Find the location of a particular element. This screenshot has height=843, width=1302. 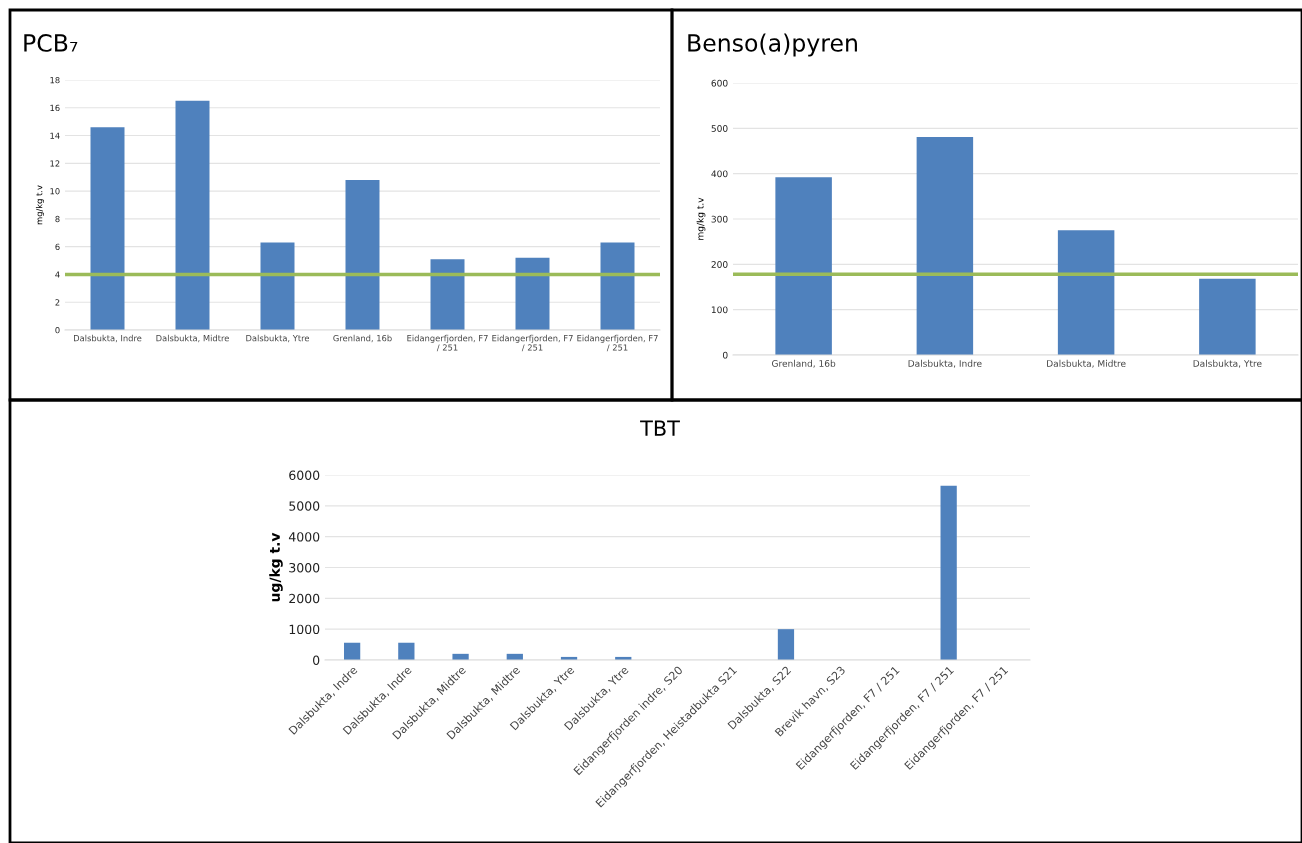

y-tick-label: 4000 is located at coordinates (304, 537).